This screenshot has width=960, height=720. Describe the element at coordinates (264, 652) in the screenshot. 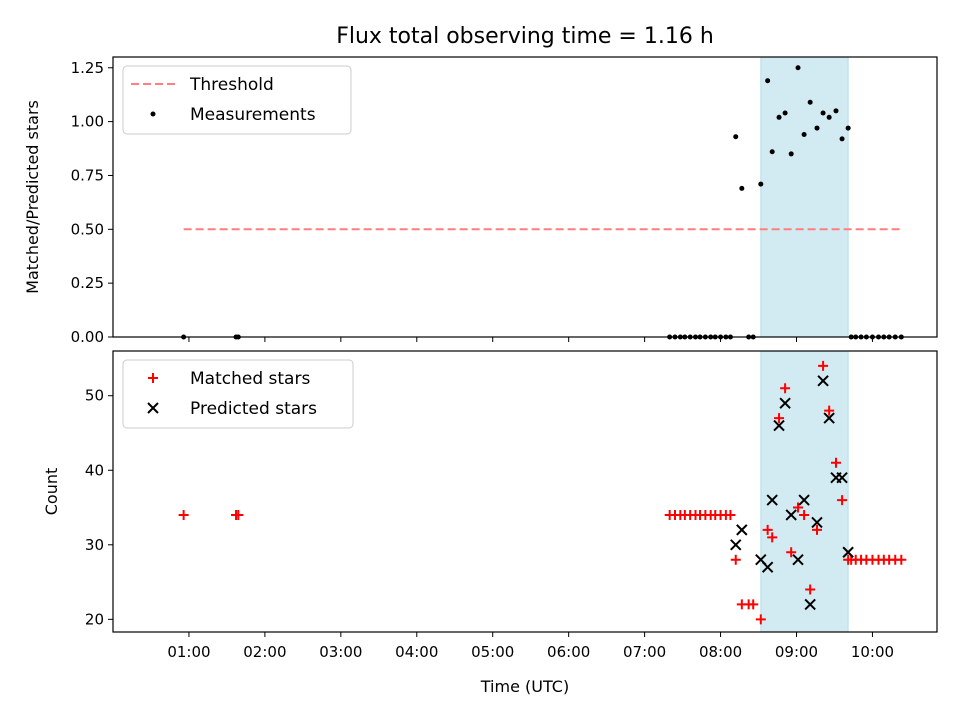

I see `x-tick-label: 02:00` at that location.